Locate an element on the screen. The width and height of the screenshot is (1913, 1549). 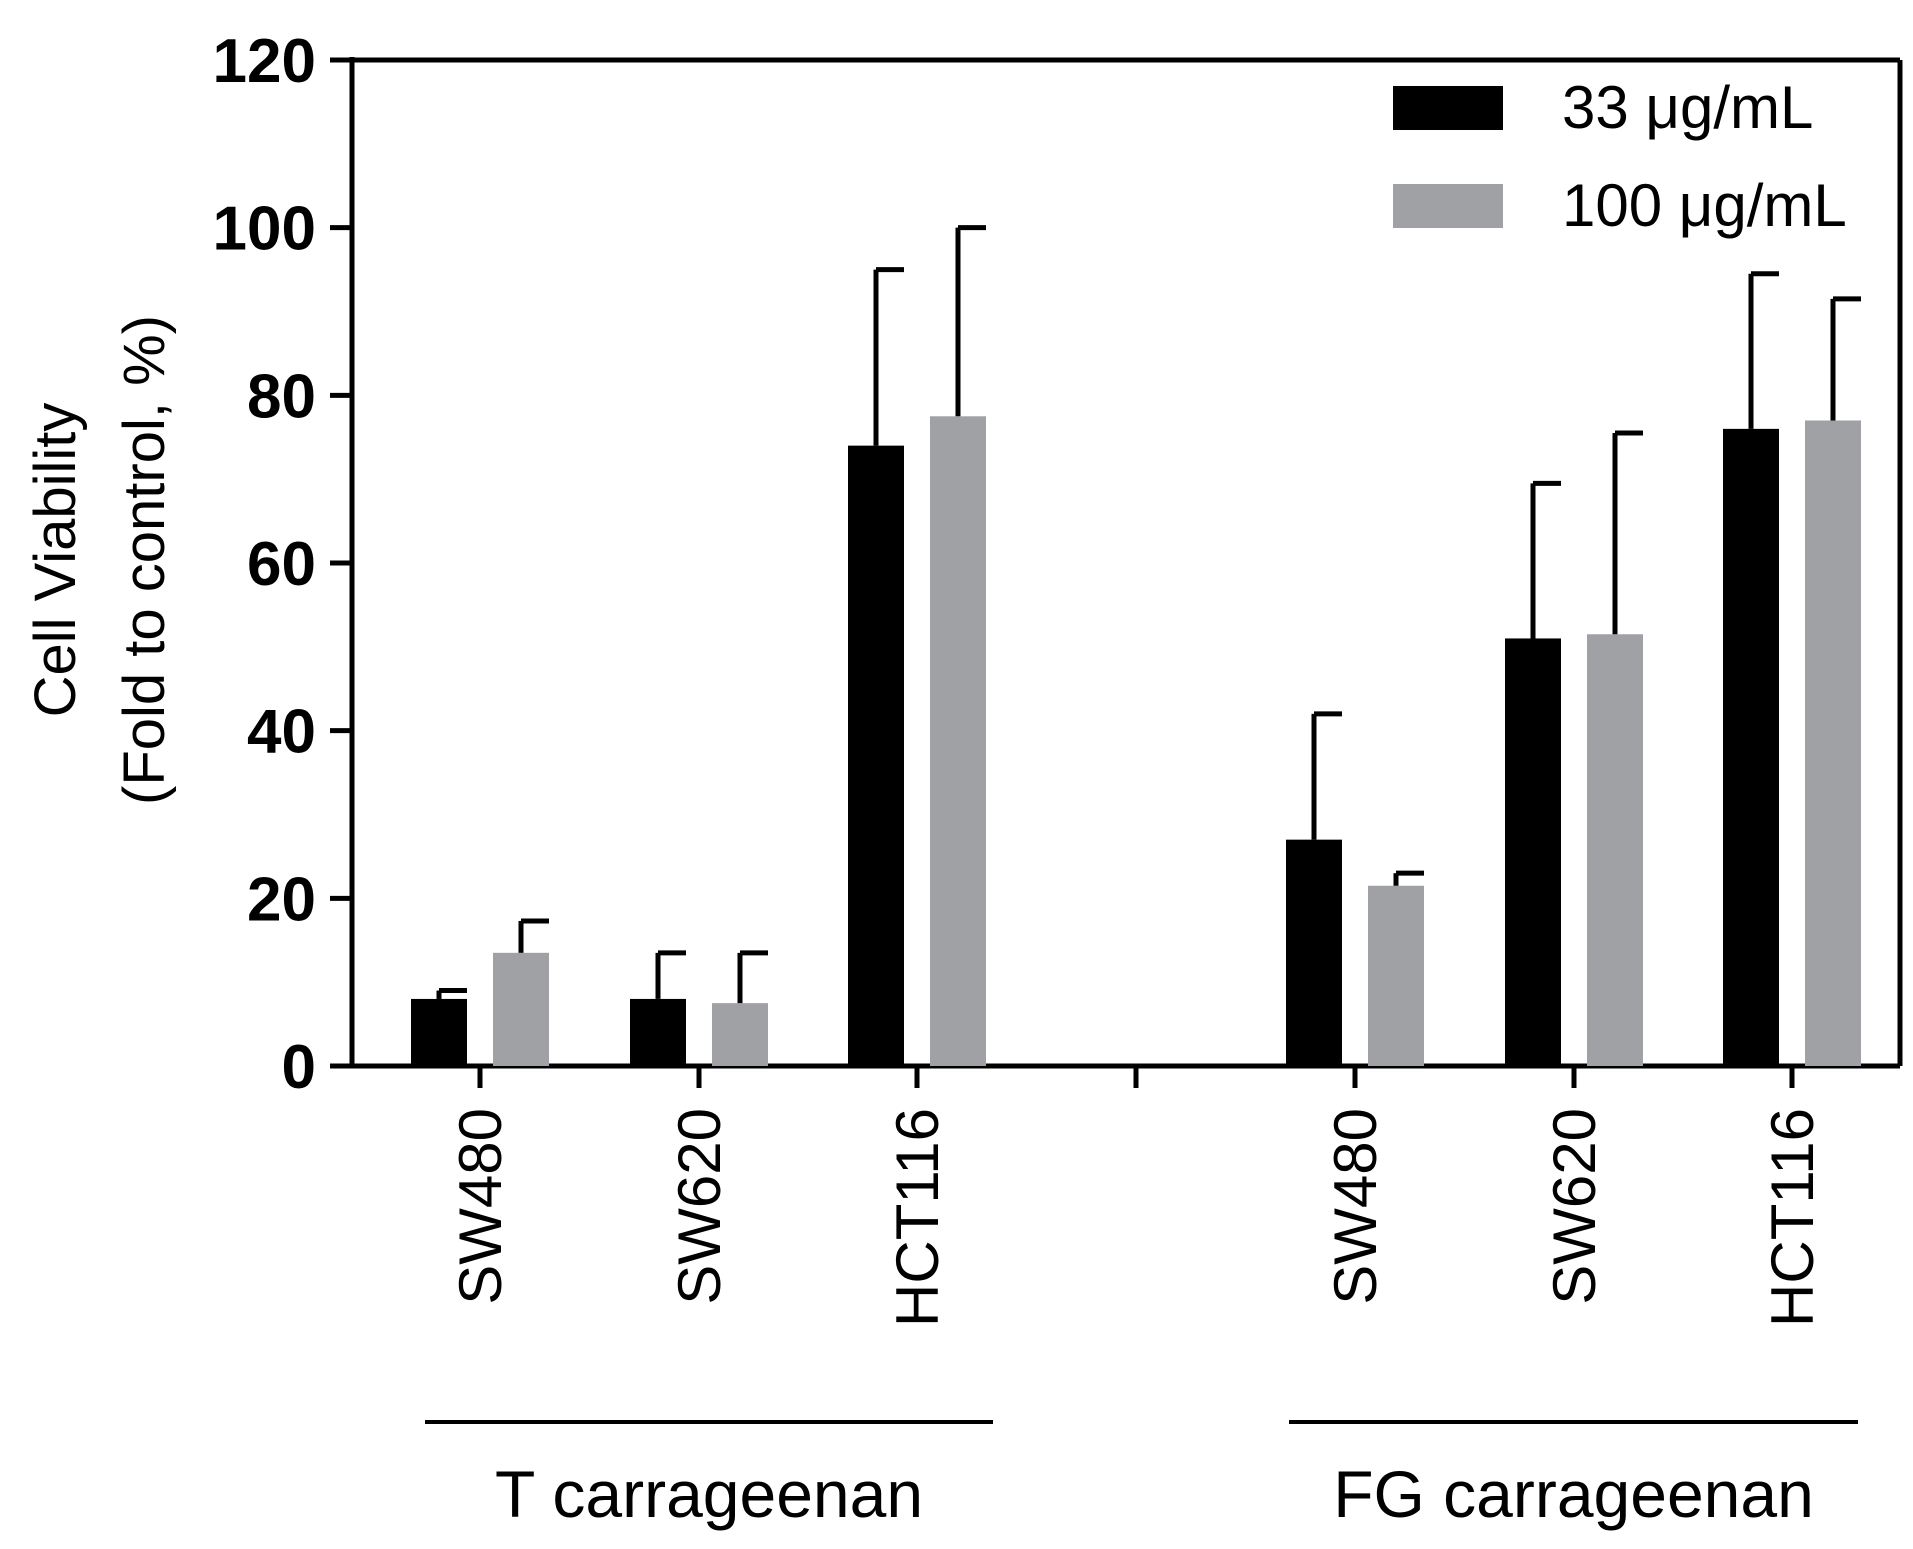
category-label-hct116-2: HCT116 is located at coordinates (917, 1217).